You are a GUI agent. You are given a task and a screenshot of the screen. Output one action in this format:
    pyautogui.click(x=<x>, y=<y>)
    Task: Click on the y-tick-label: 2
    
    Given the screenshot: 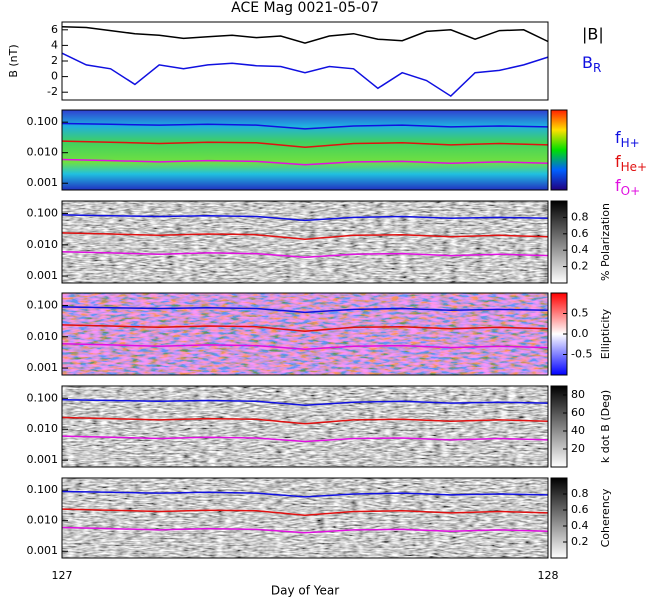 What is the action you would take?
    pyautogui.click(x=54, y=60)
    